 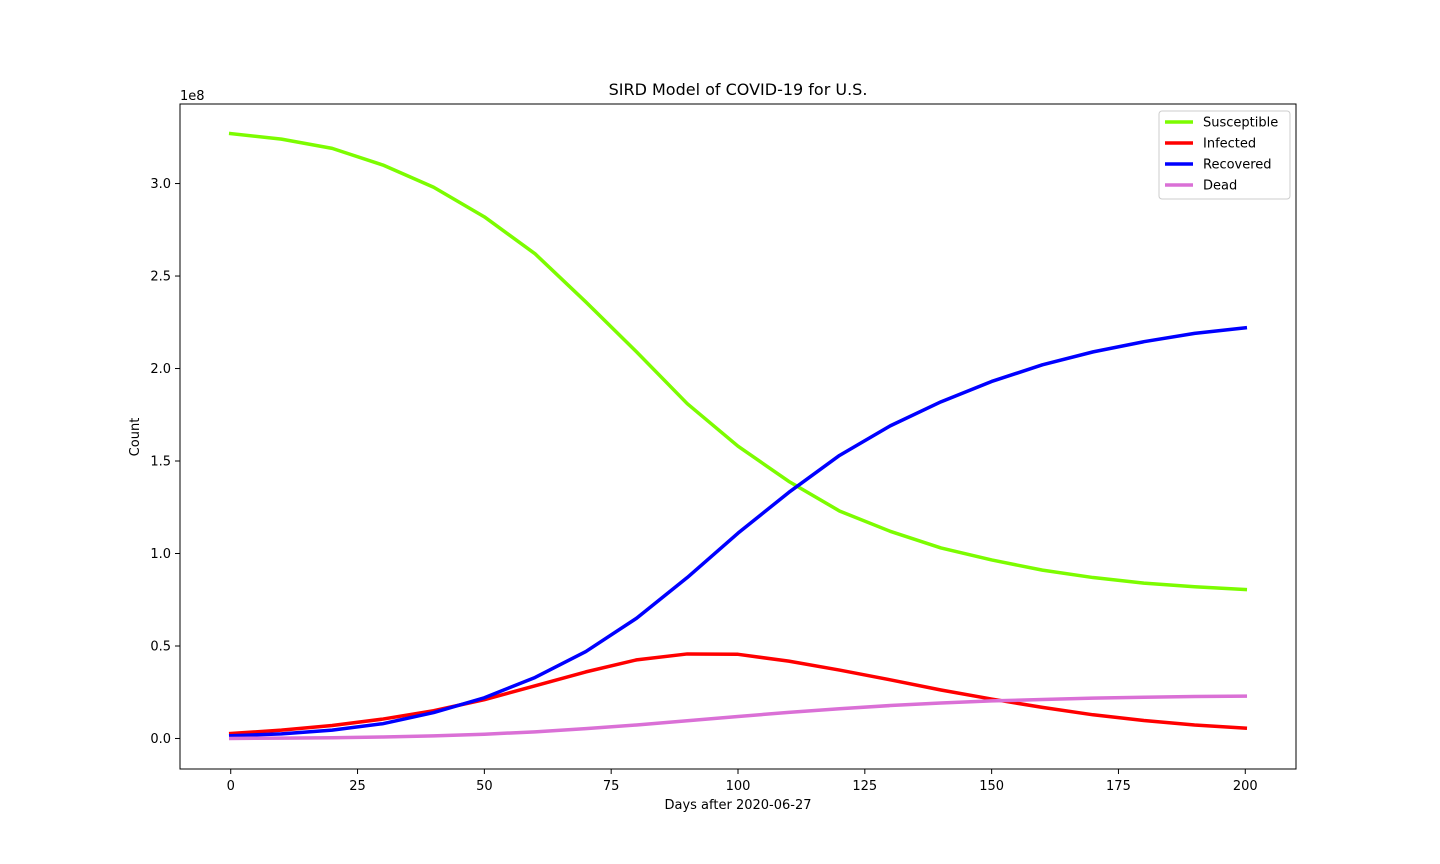 I want to click on legend-label-recovered: Recovered, so click(x=1237, y=165).